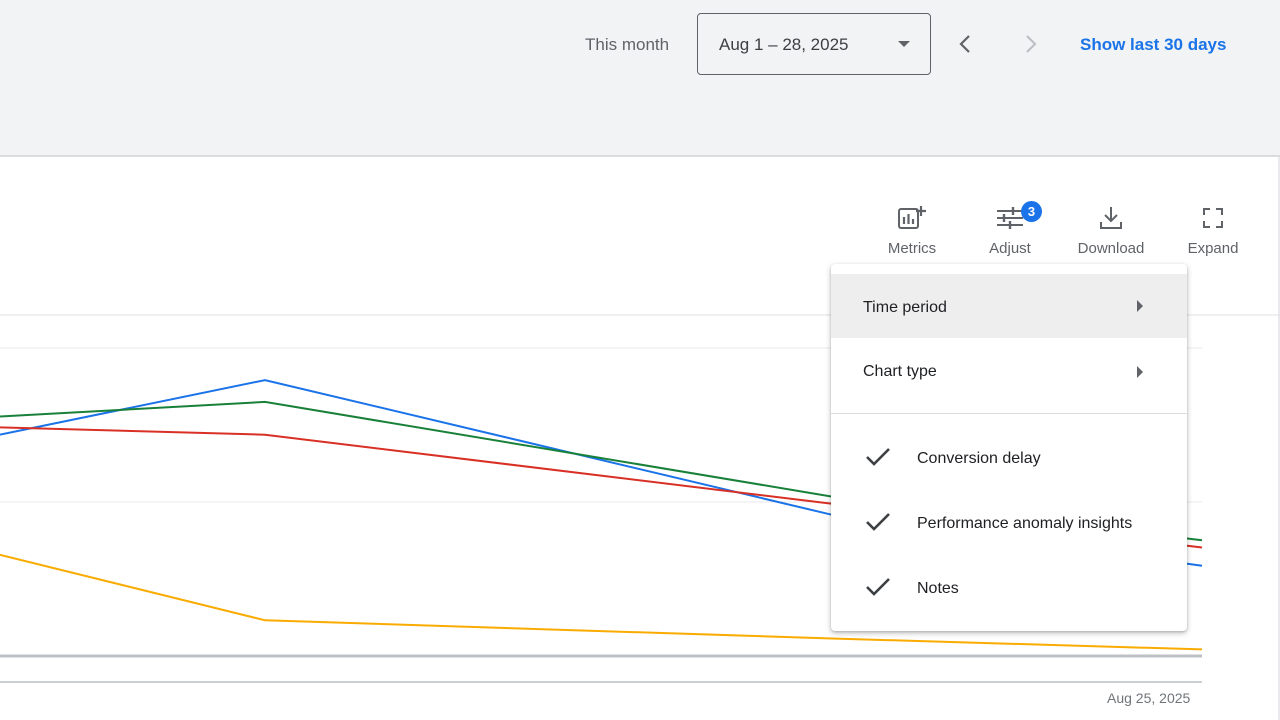 This screenshot has width=1280, height=720. Describe the element at coordinates (979, 458) in the screenshot. I see `conversion-delay-label: Conversion delay` at that location.